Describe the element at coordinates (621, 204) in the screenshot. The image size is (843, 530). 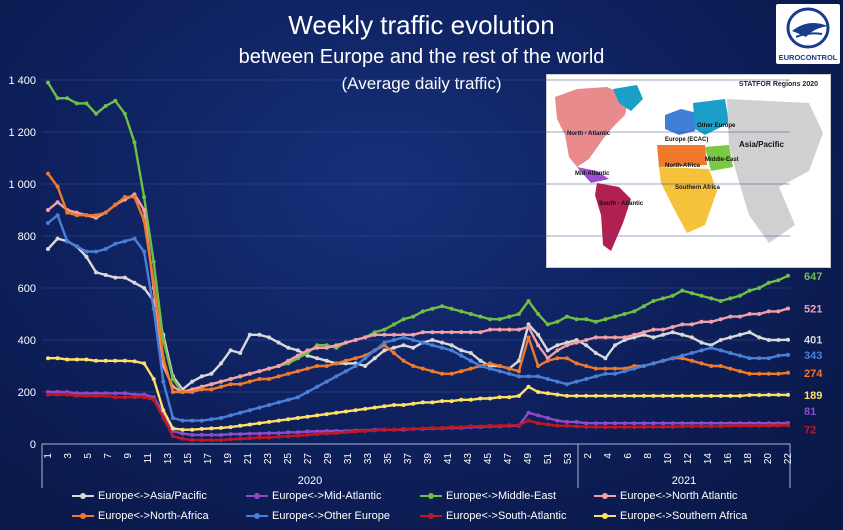
I see `map-label-south-atlantic: South - Atlantic` at that location.